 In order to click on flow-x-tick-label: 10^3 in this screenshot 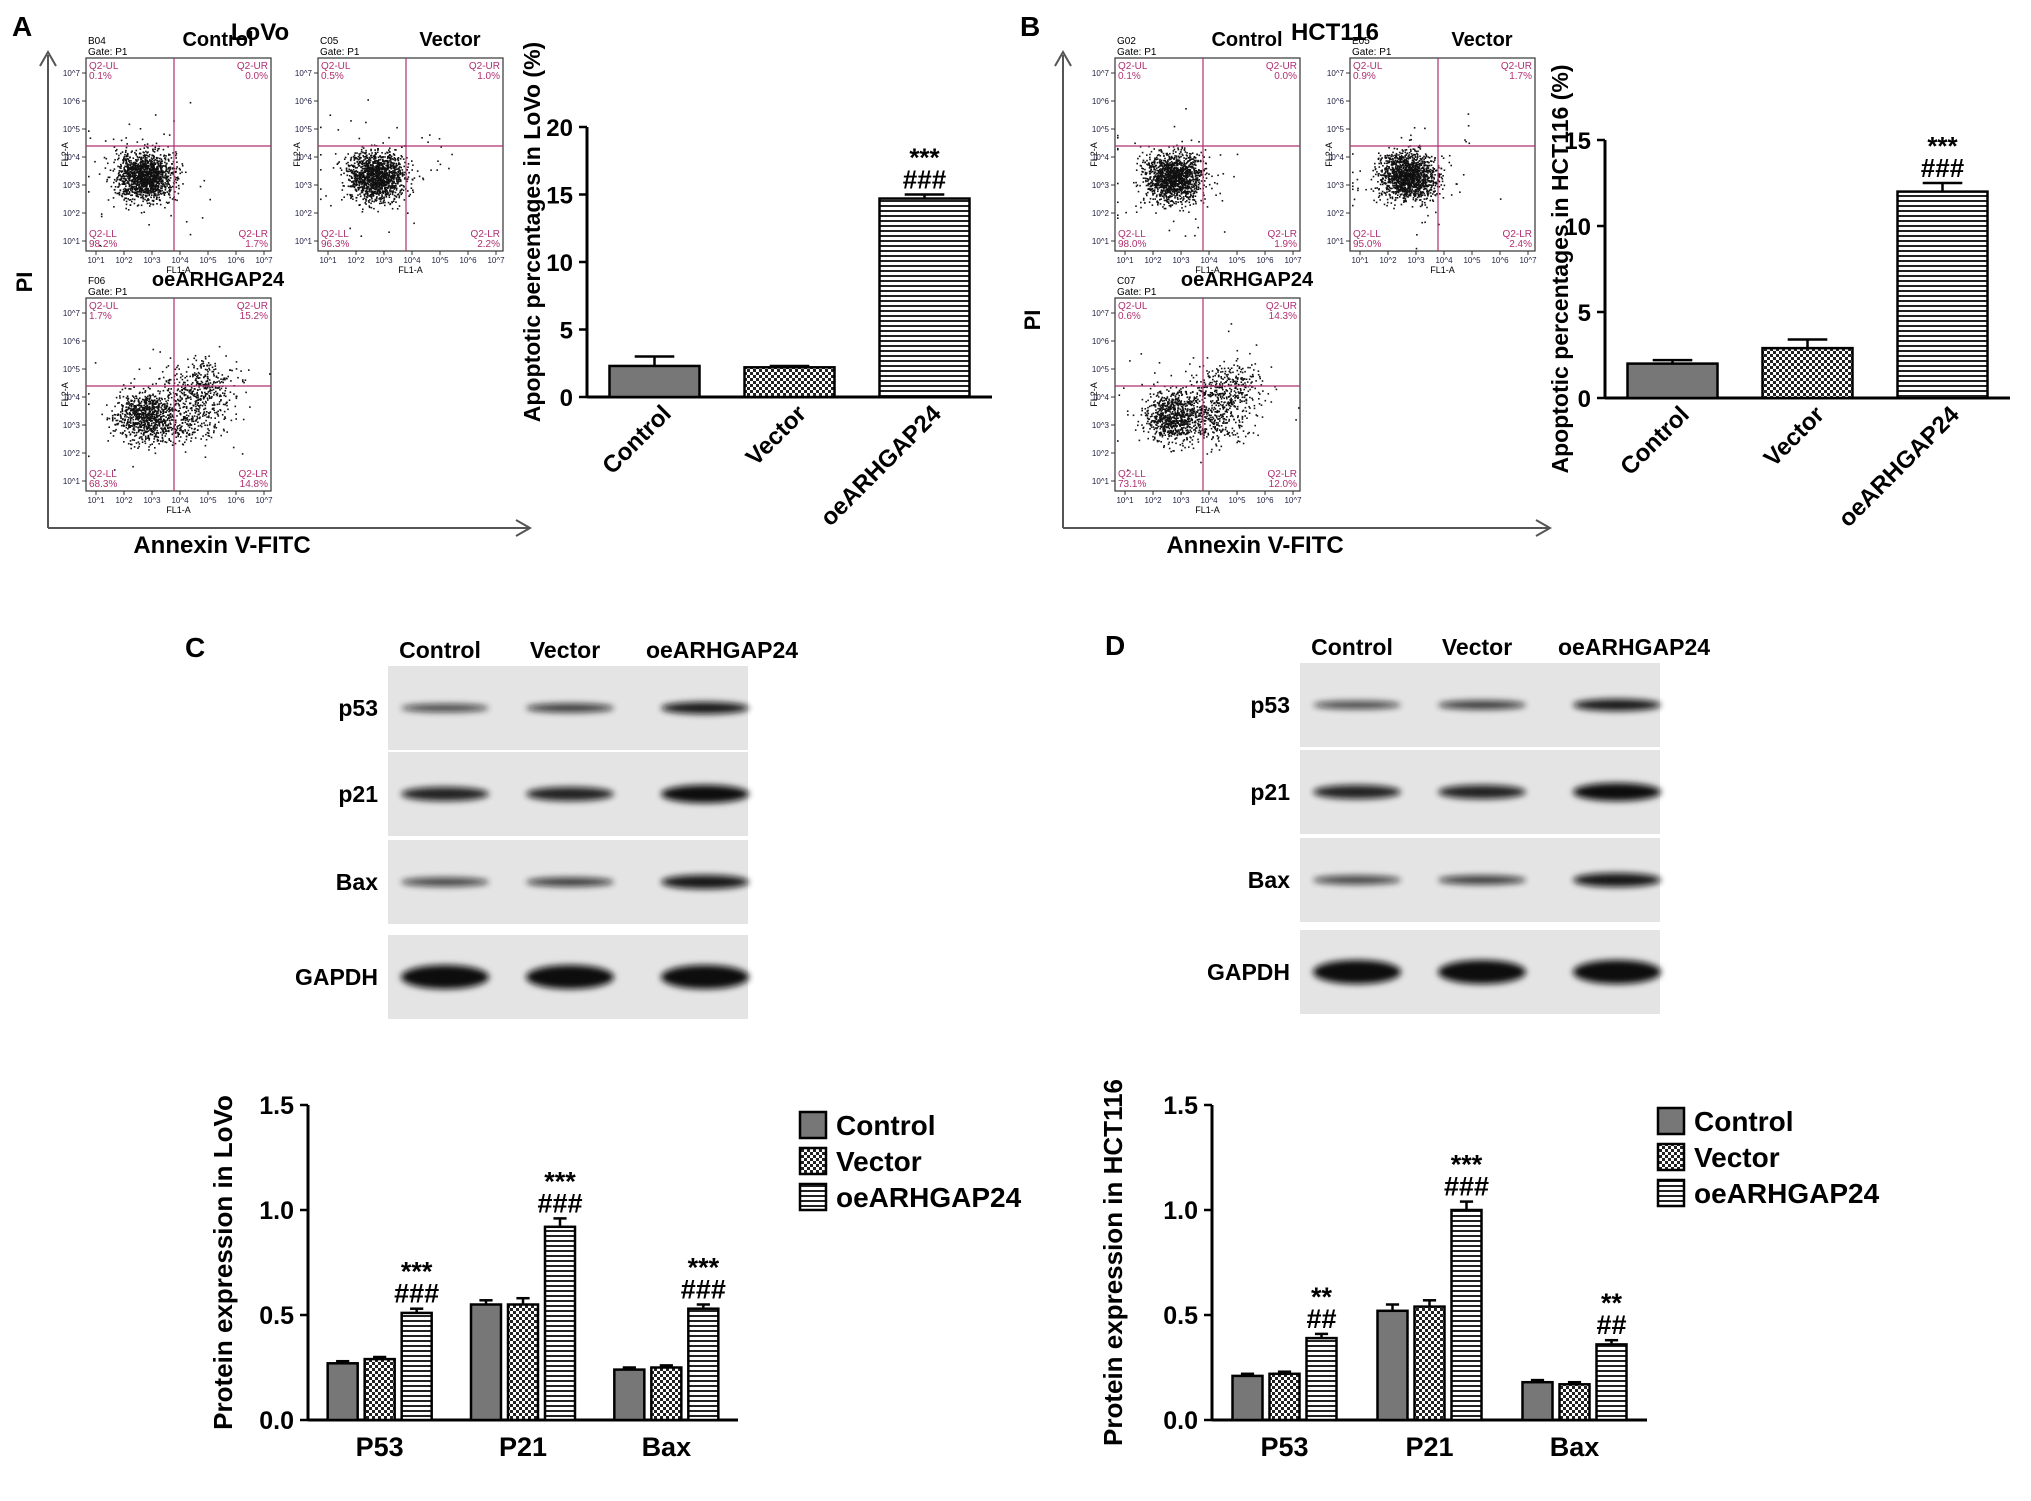, I will do `click(1181, 260)`.